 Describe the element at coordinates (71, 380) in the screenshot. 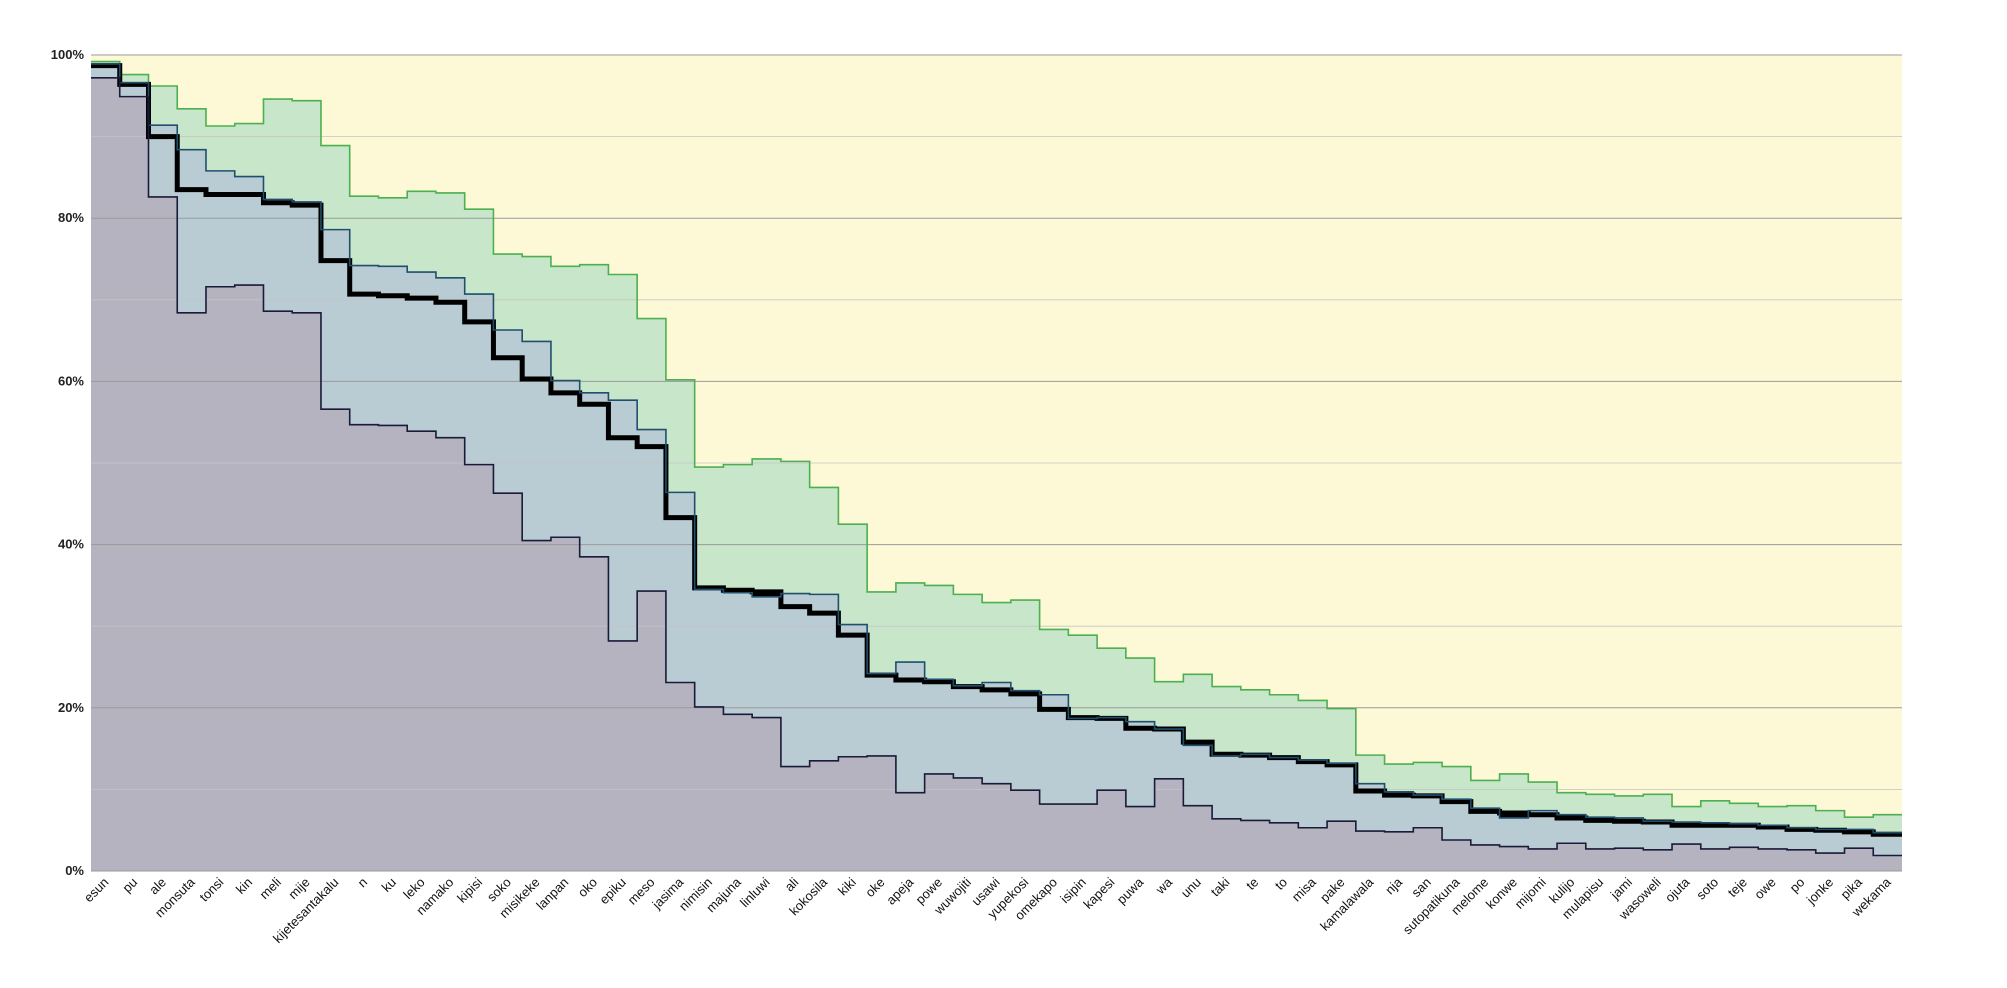

I see `y-tick-label: 60%` at that location.